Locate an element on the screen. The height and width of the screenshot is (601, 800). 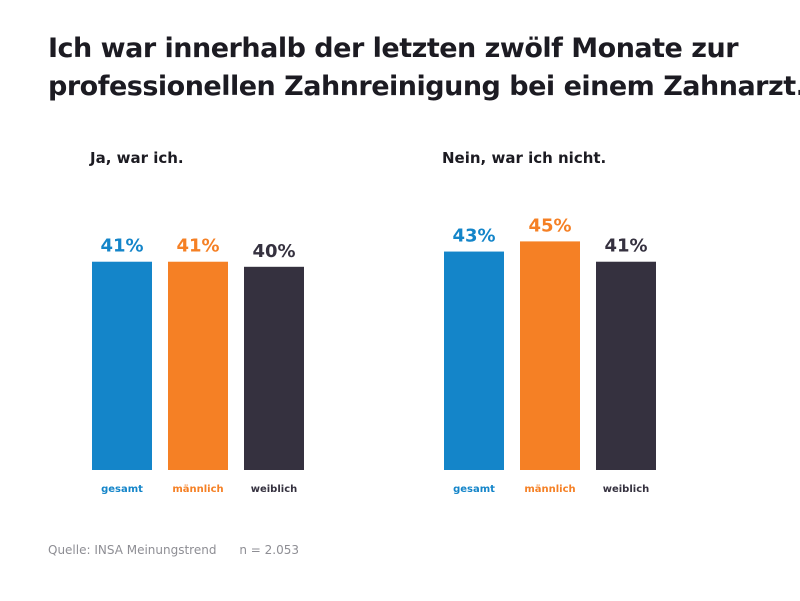
source-note: Quelle: INSA Meinungstrend n = 2.053 is located at coordinates (173, 550).